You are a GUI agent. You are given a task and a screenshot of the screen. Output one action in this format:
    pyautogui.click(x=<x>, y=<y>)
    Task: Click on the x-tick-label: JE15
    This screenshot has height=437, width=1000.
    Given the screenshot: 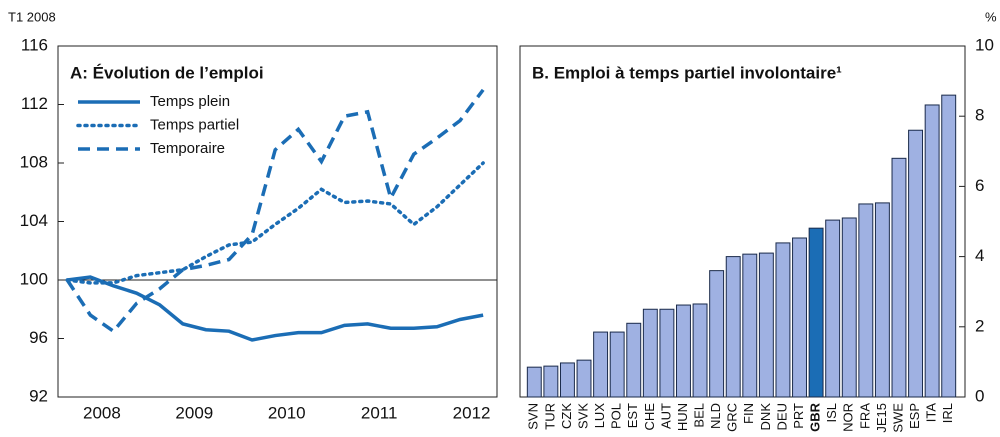 What is the action you would take?
    pyautogui.click(x=881, y=418)
    